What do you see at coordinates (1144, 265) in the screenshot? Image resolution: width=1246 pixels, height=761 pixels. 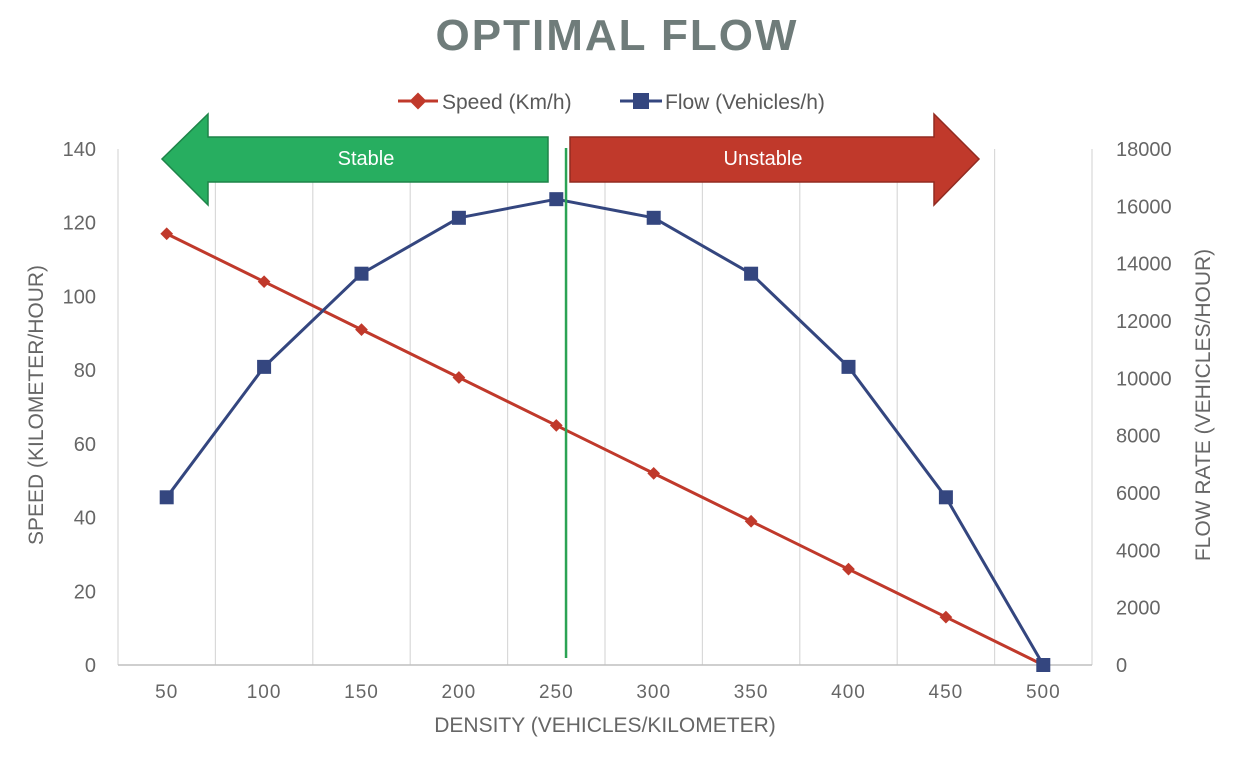 I see `y-tick-right-label: 14000` at bounding box center [1144, 265].